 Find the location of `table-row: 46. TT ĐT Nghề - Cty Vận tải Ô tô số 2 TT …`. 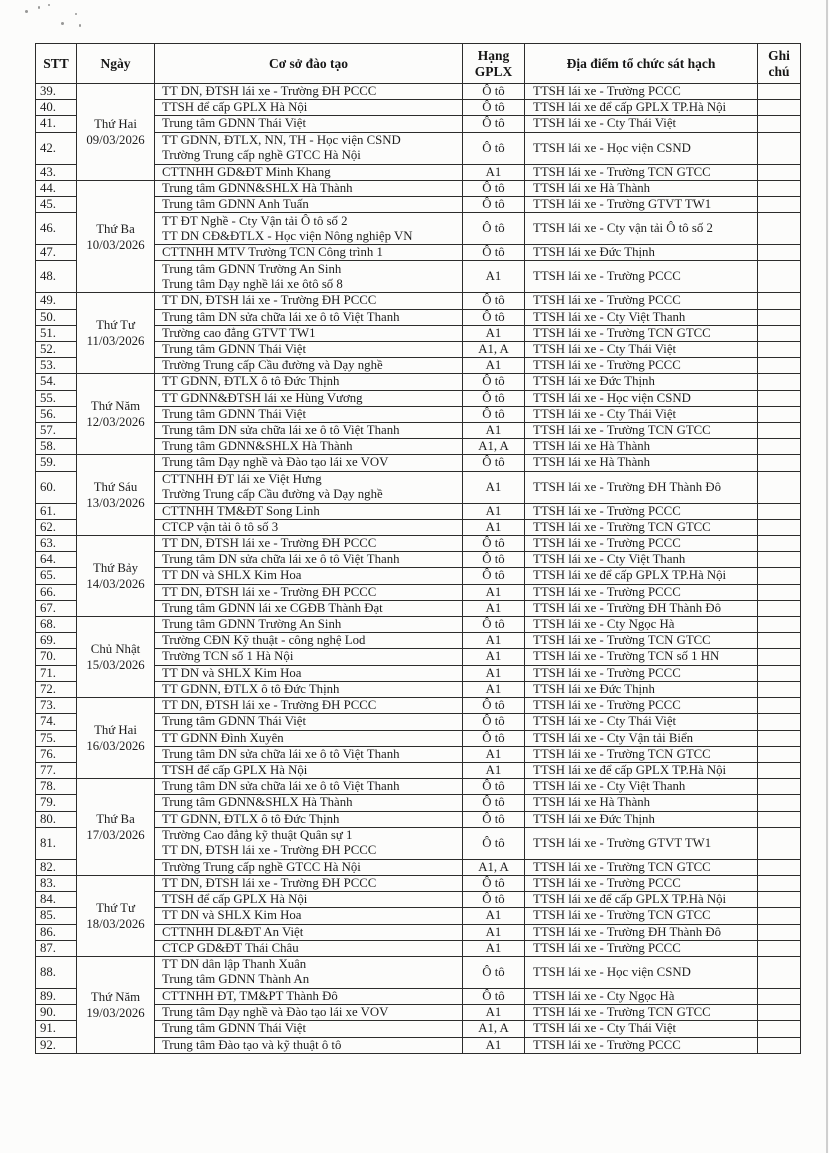

table-row: 46. TT ĐT Nghề - Cty Vận tải Ô tô số 2 TT … is located at coordinates (418, 229).